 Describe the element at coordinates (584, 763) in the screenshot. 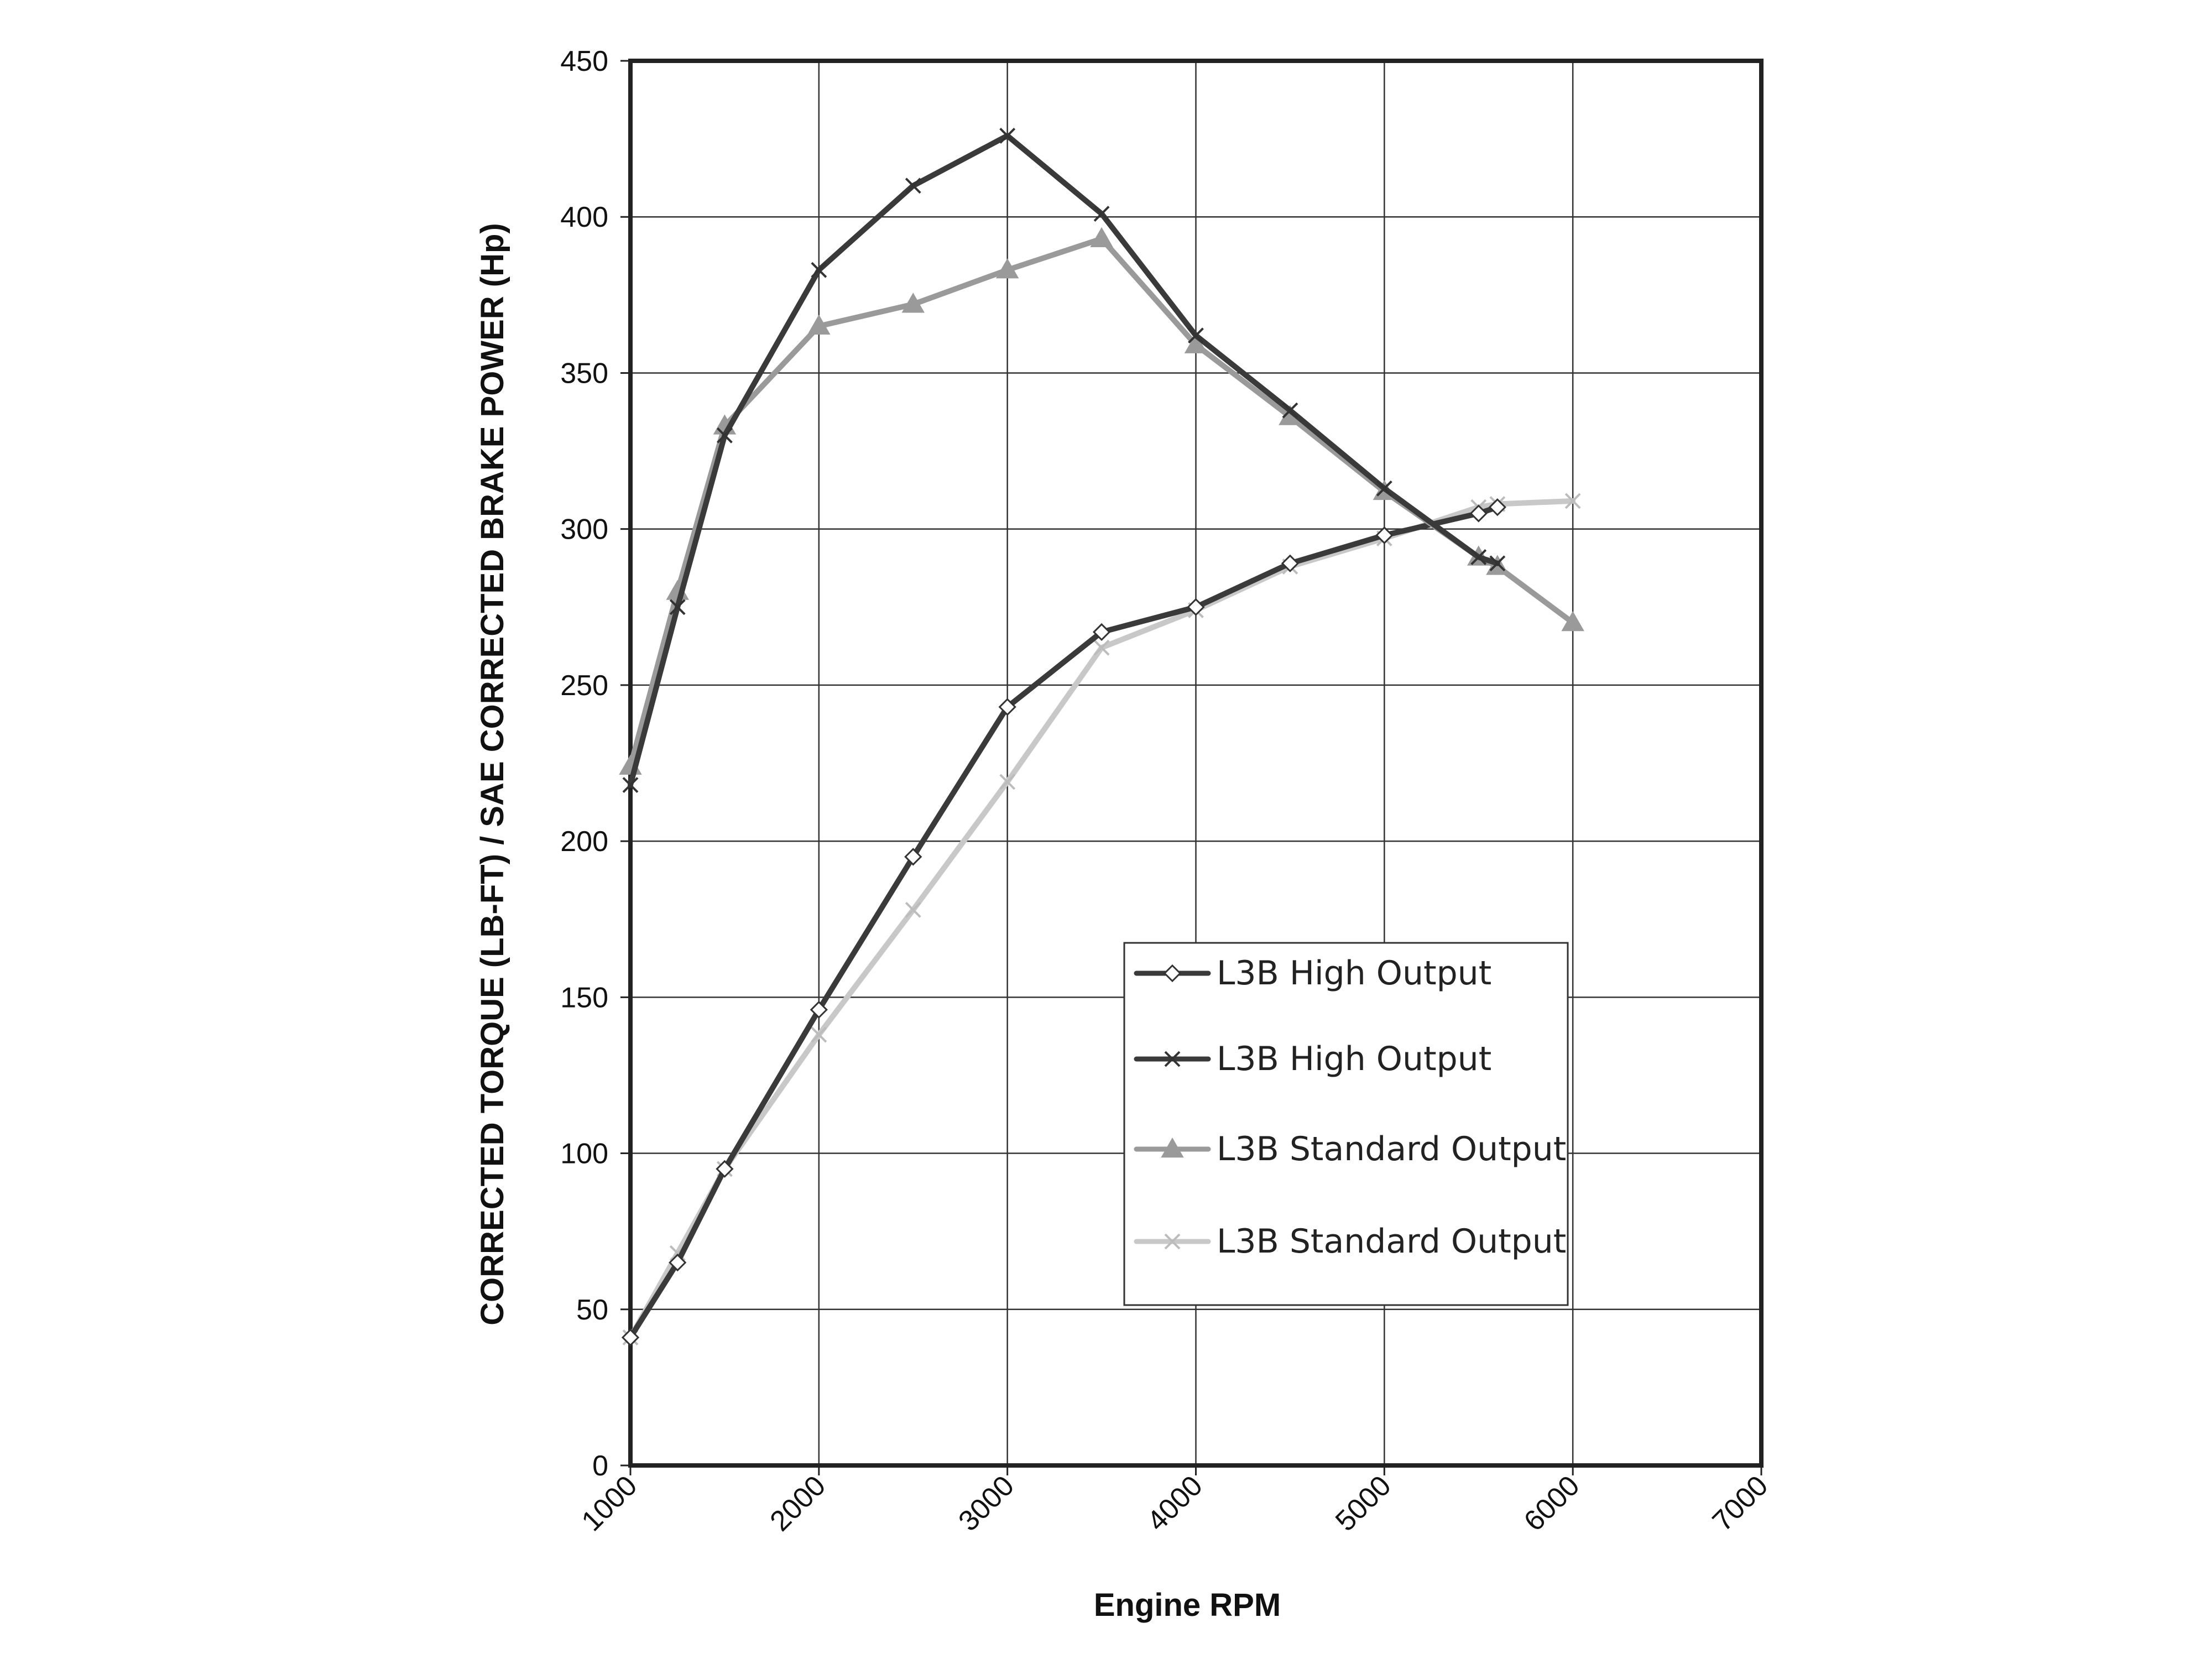

I see `y-axis-ticks: 0 50 100 150 200 250 300 350 400 450` at that location.